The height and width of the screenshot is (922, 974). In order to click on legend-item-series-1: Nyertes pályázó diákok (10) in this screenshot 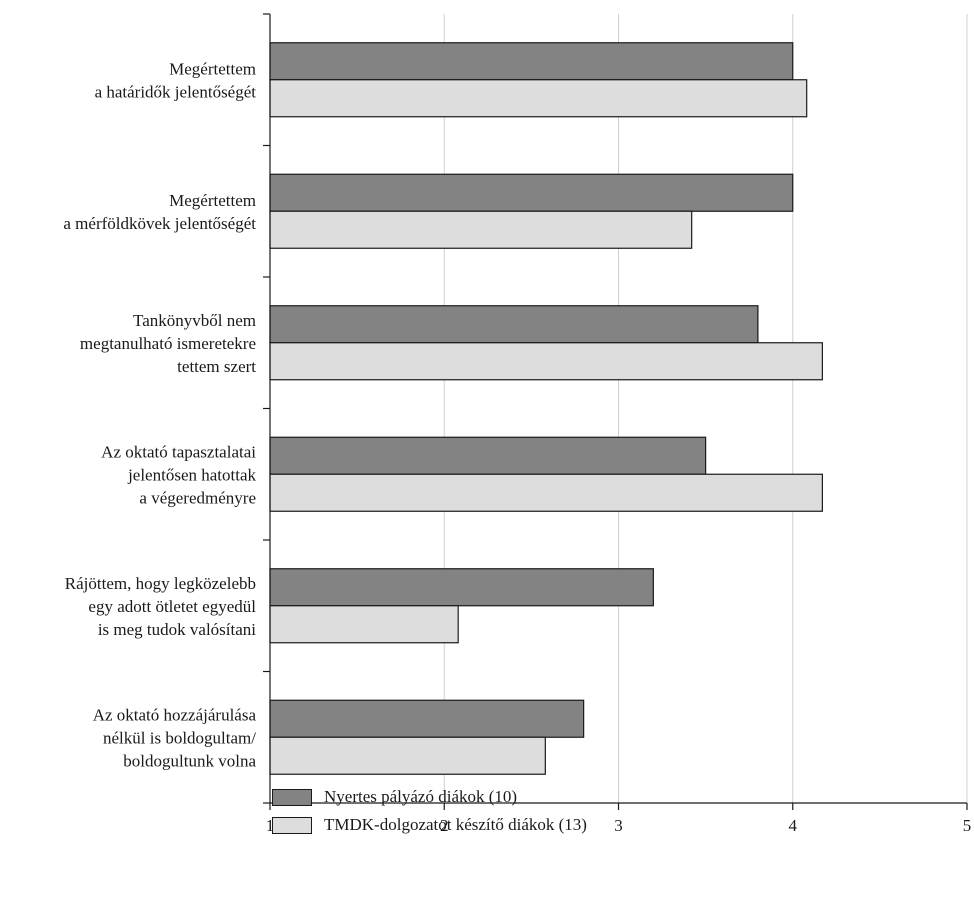, I will do `click(429, 797)`.